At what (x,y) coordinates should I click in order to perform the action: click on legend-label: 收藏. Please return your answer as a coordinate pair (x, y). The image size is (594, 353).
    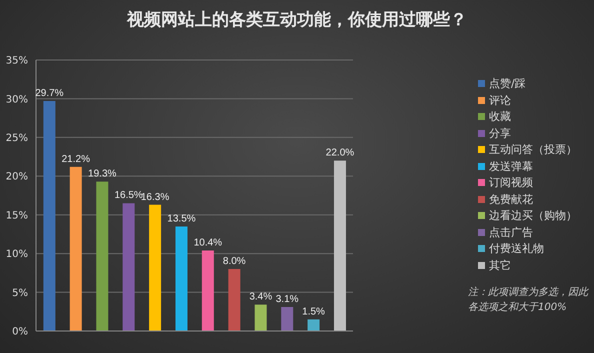
    Looking at the image, I should click on (500, 116).